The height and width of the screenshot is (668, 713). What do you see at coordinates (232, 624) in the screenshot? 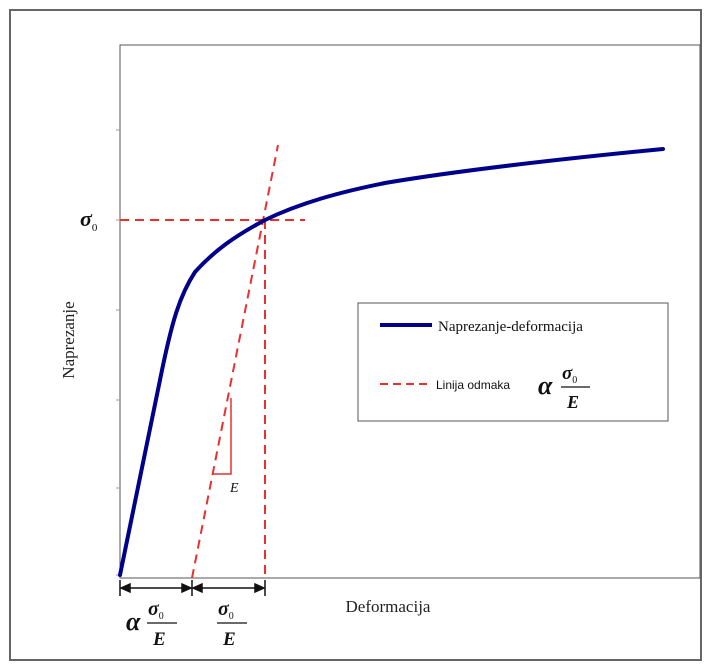
I see `elastic-strain-formula: σ0 E` at bounding box center [232, 624].